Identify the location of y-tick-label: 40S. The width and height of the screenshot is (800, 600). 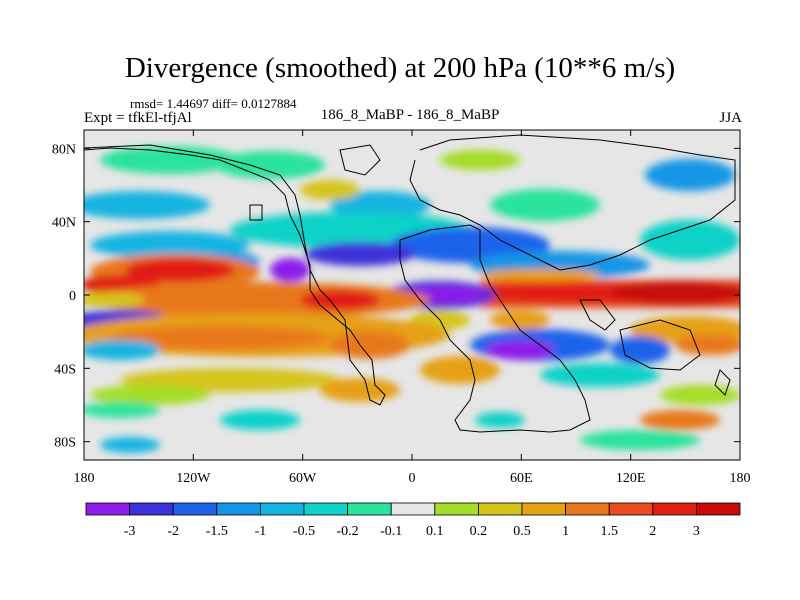
(65, 369).